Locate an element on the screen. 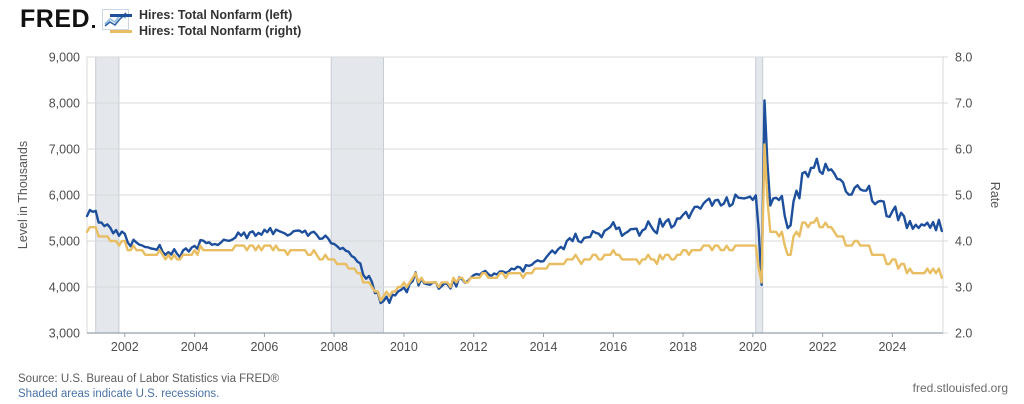  left-tick-label: 7,000 is located at coordinates (64, 150).